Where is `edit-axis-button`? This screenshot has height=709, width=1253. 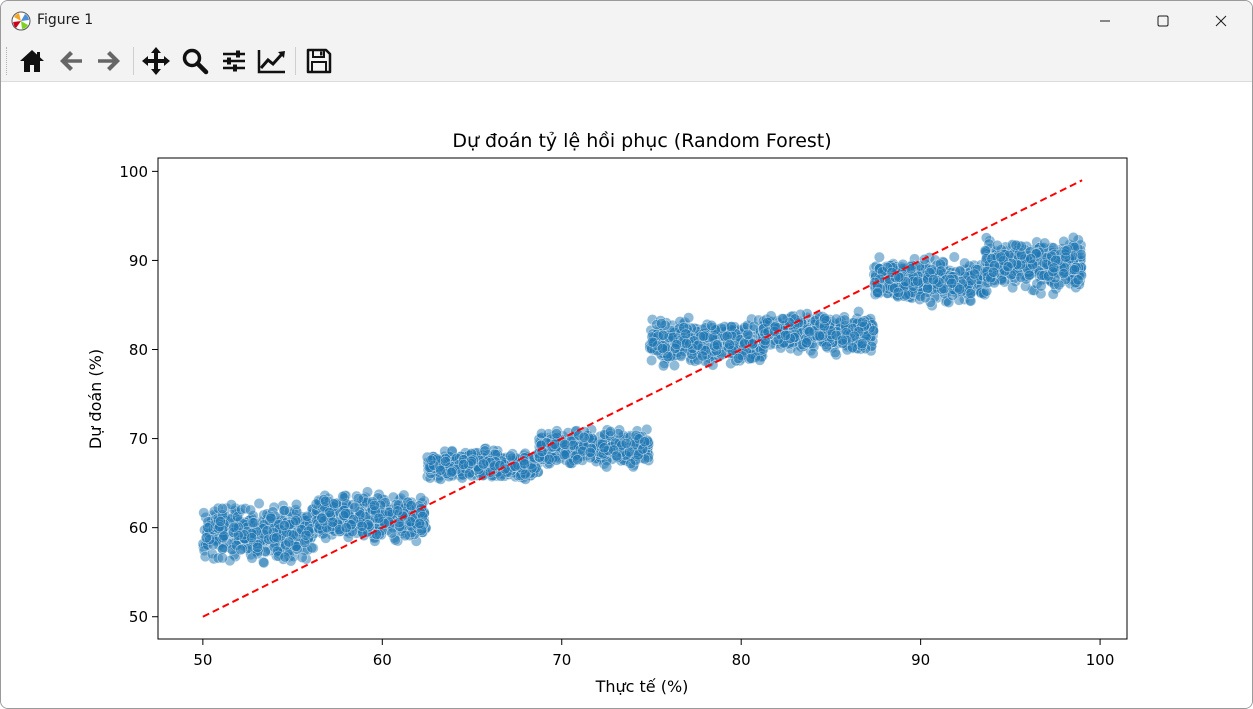
edit-axis-button is located at coordinates (272, 61).